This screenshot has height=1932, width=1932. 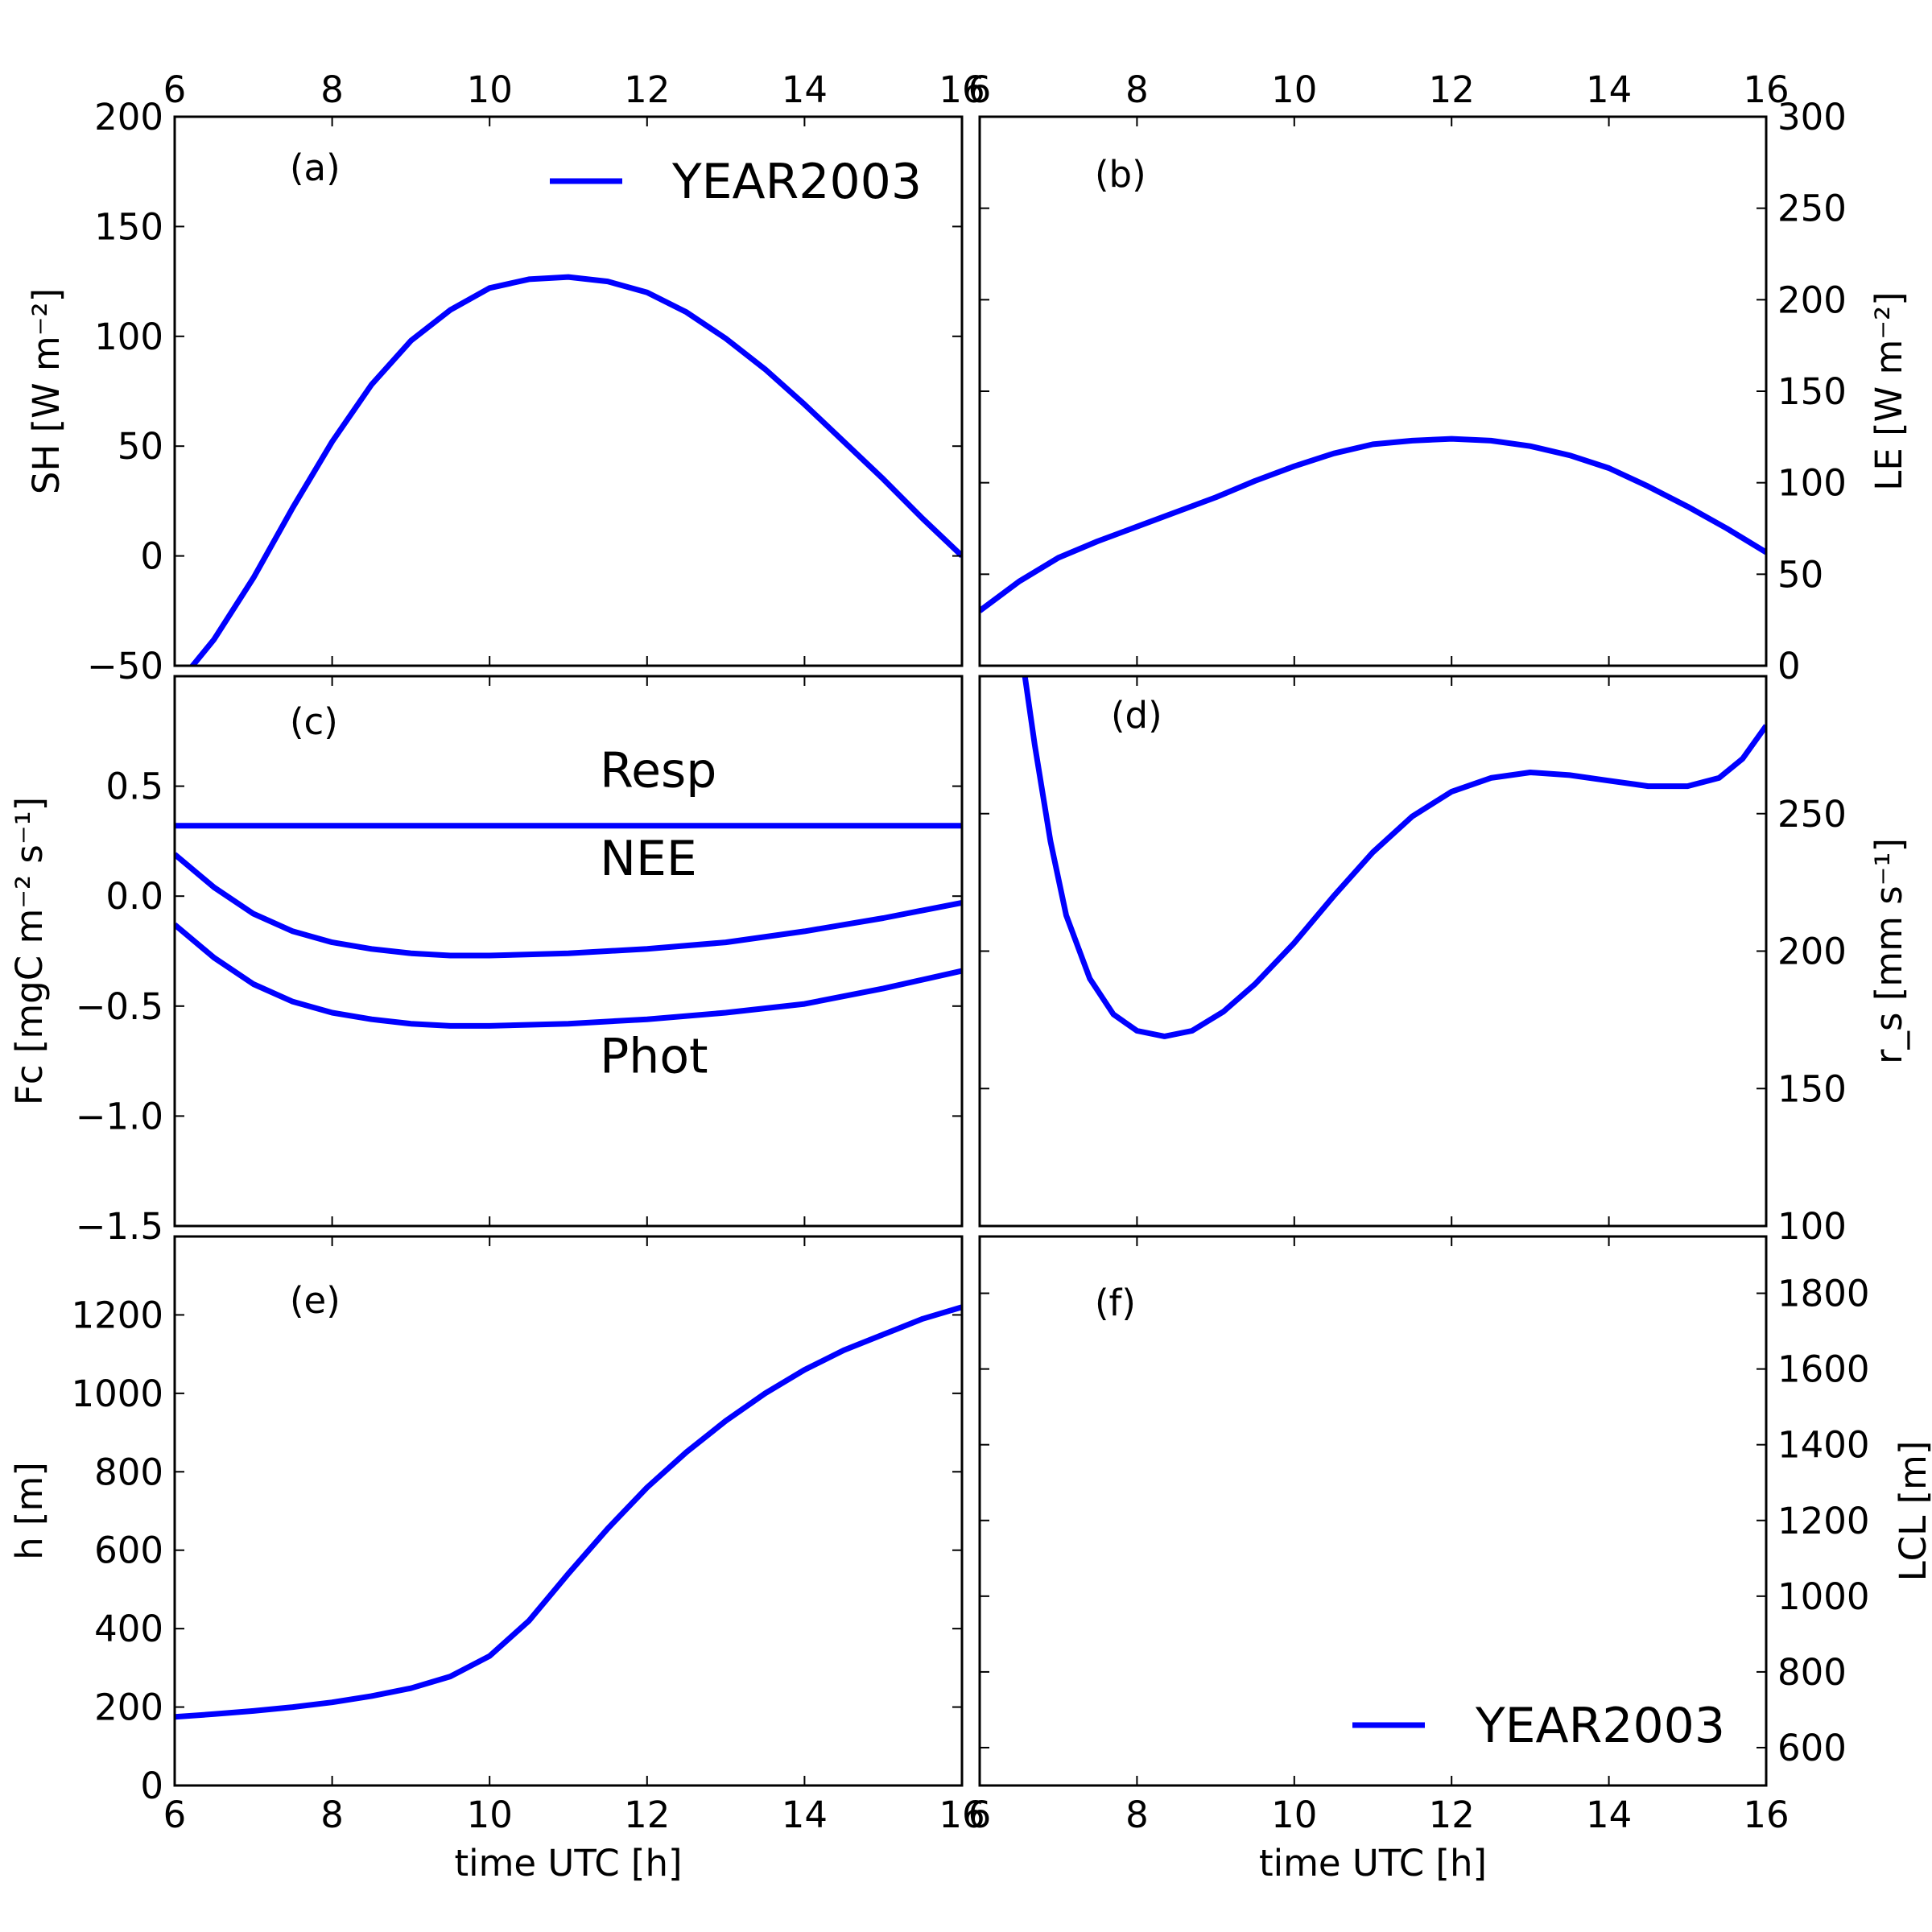 I want to click on y-tick-label: −0.5, so click(x=119, y=1007).